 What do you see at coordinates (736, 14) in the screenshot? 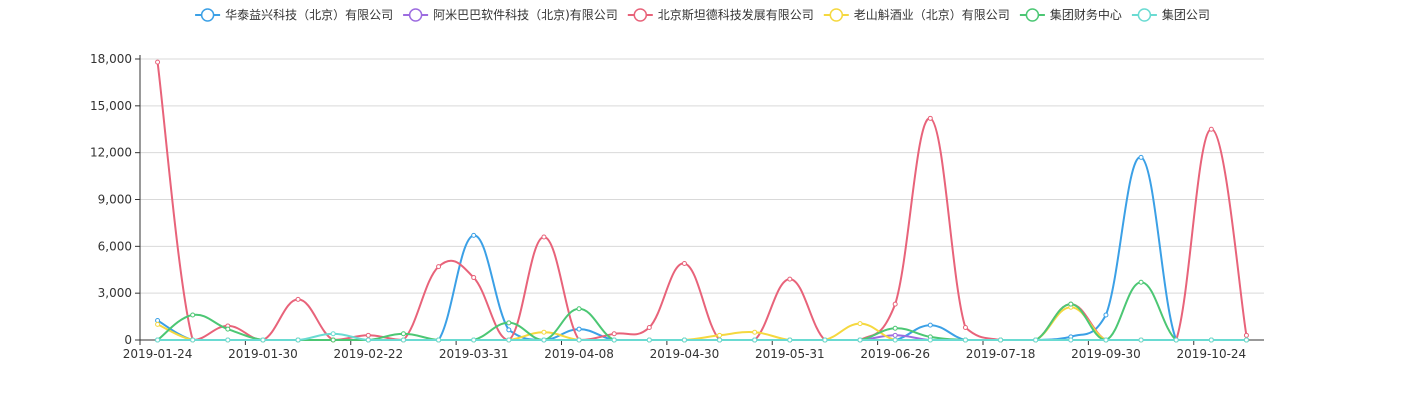
I see `legend-label: 北京斯坦德科技发展有限公司` at bounding box center [736, 14].